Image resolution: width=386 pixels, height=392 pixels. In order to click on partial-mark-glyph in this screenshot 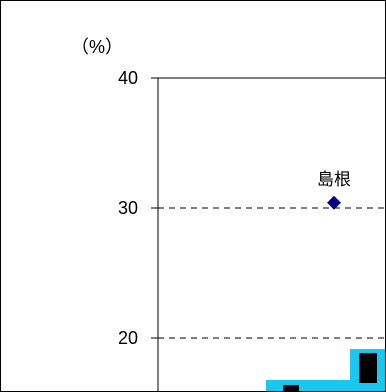, I will do `click(368, 368)`.